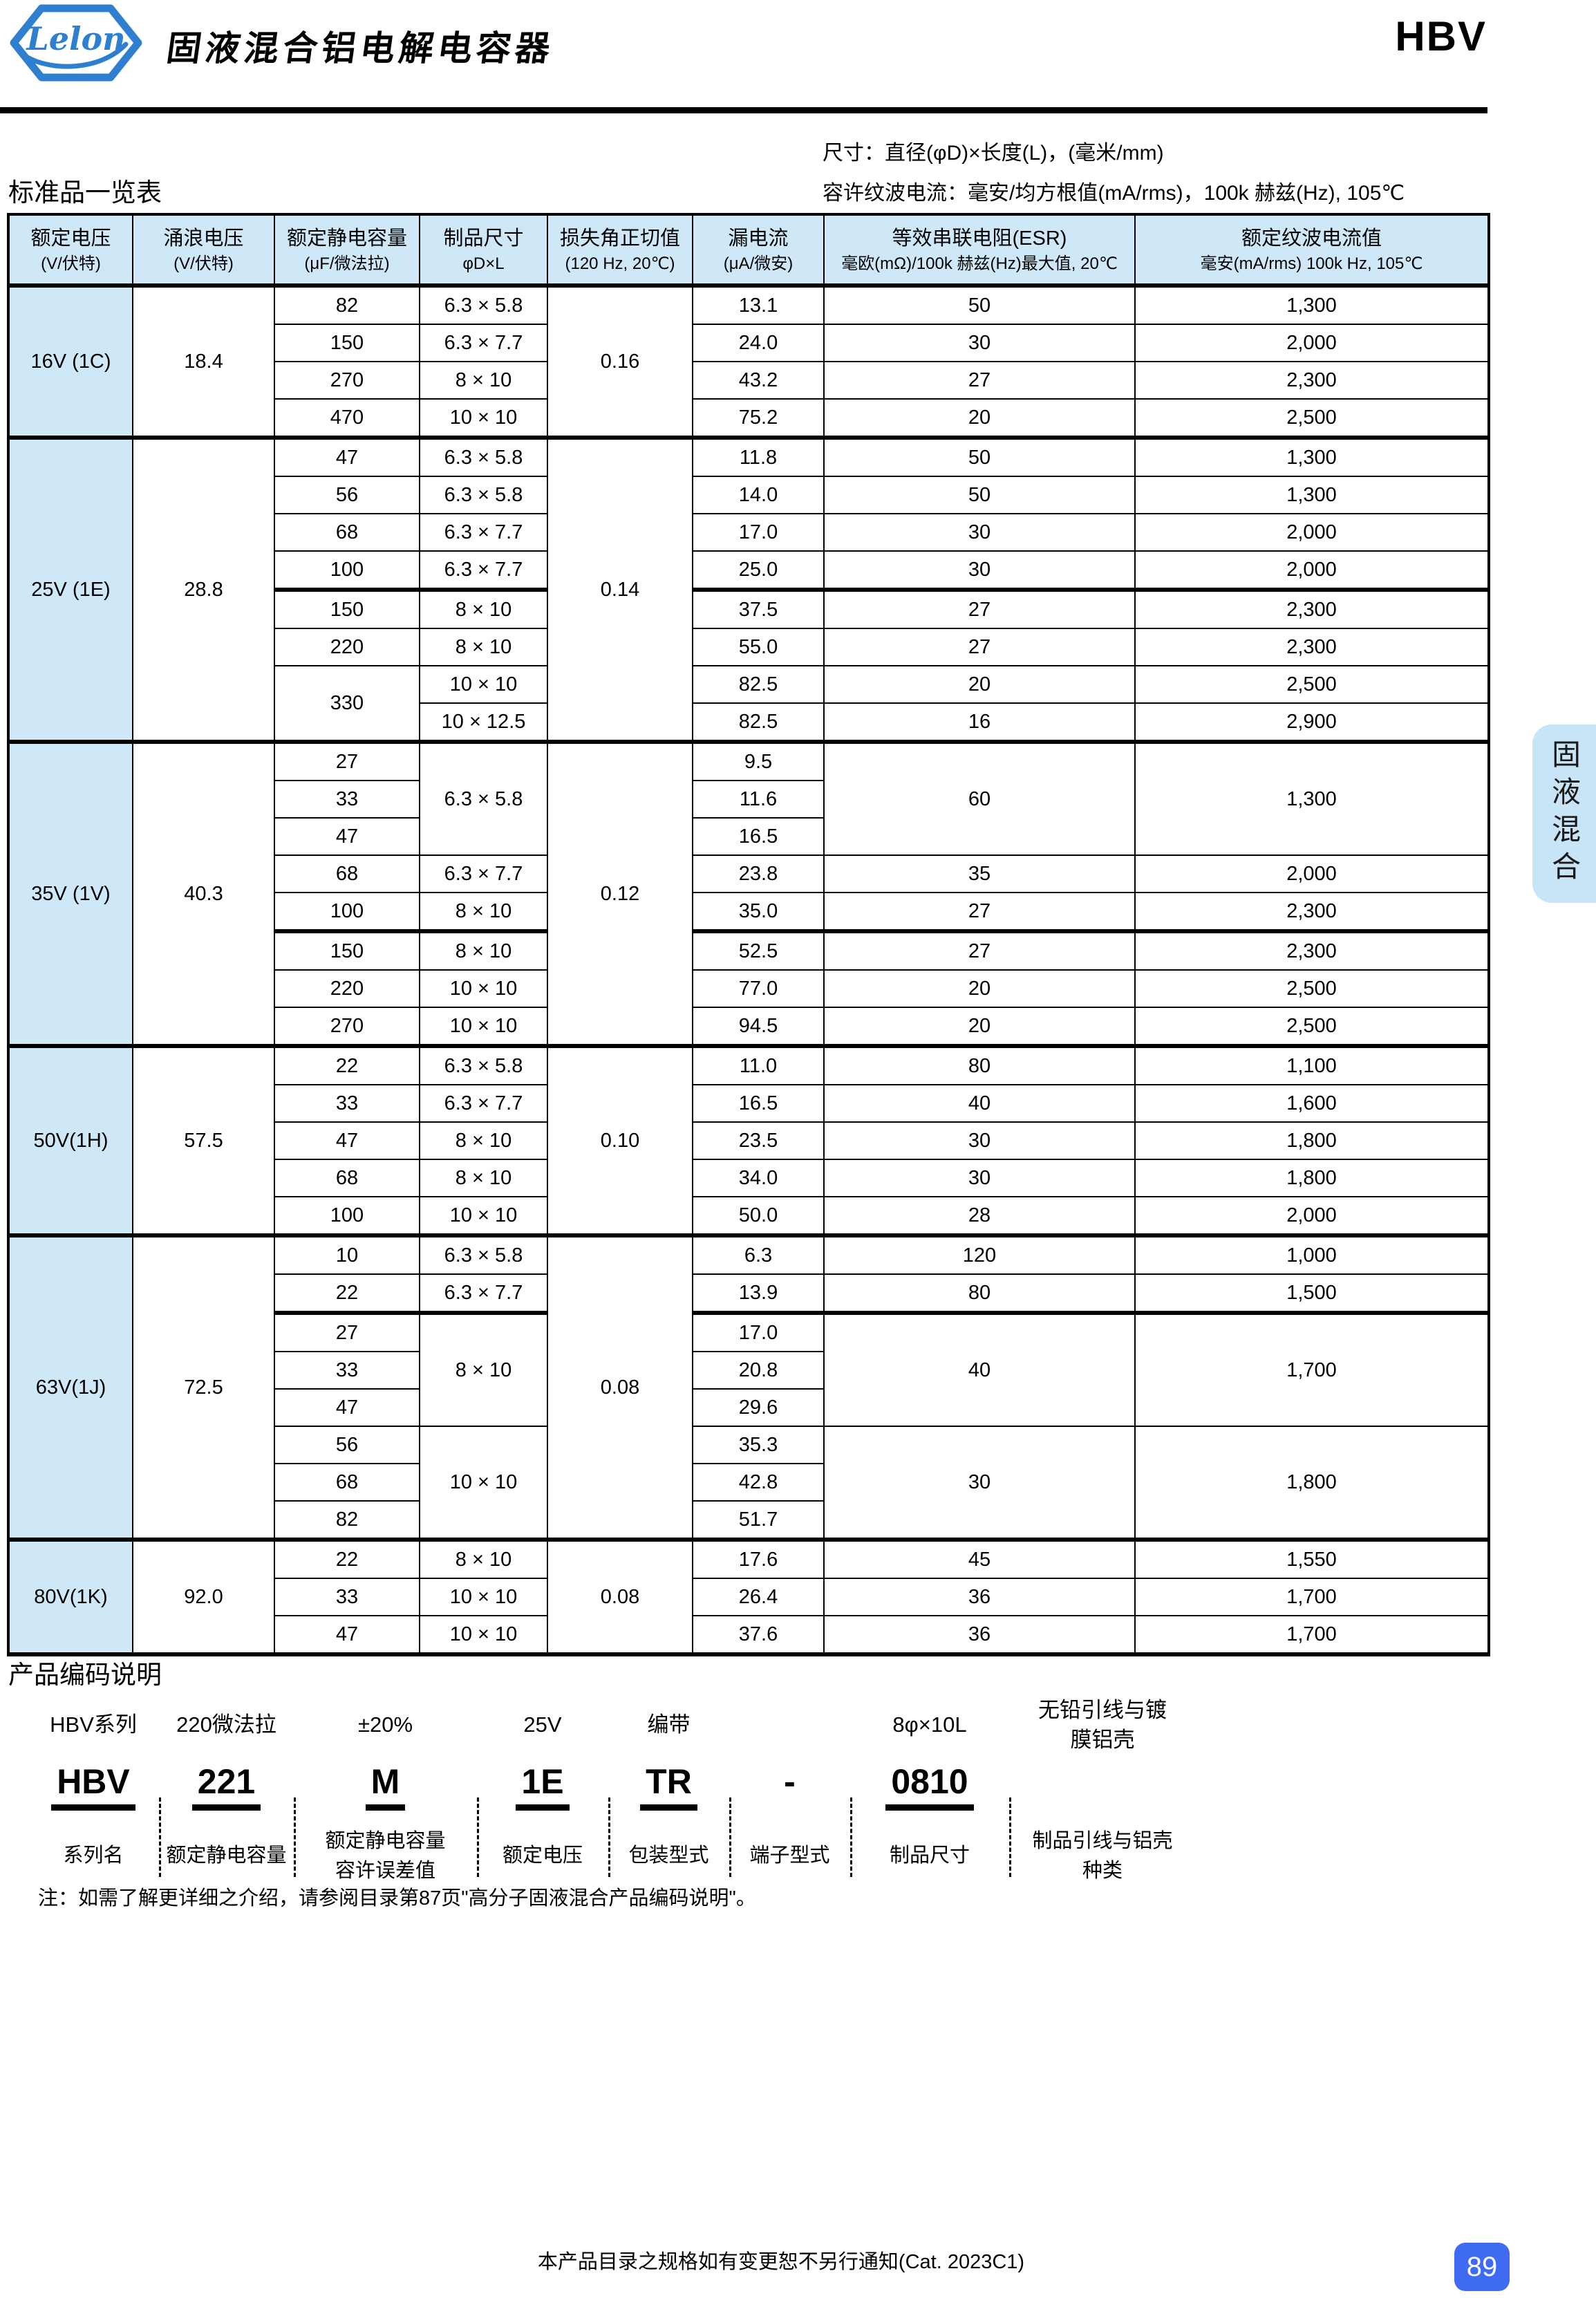 The width and height of the screenshot is (1596, 2298). Describe the element at coordinates (1482, 2266) in the screenshot. I see `page-number: 89` at that location.